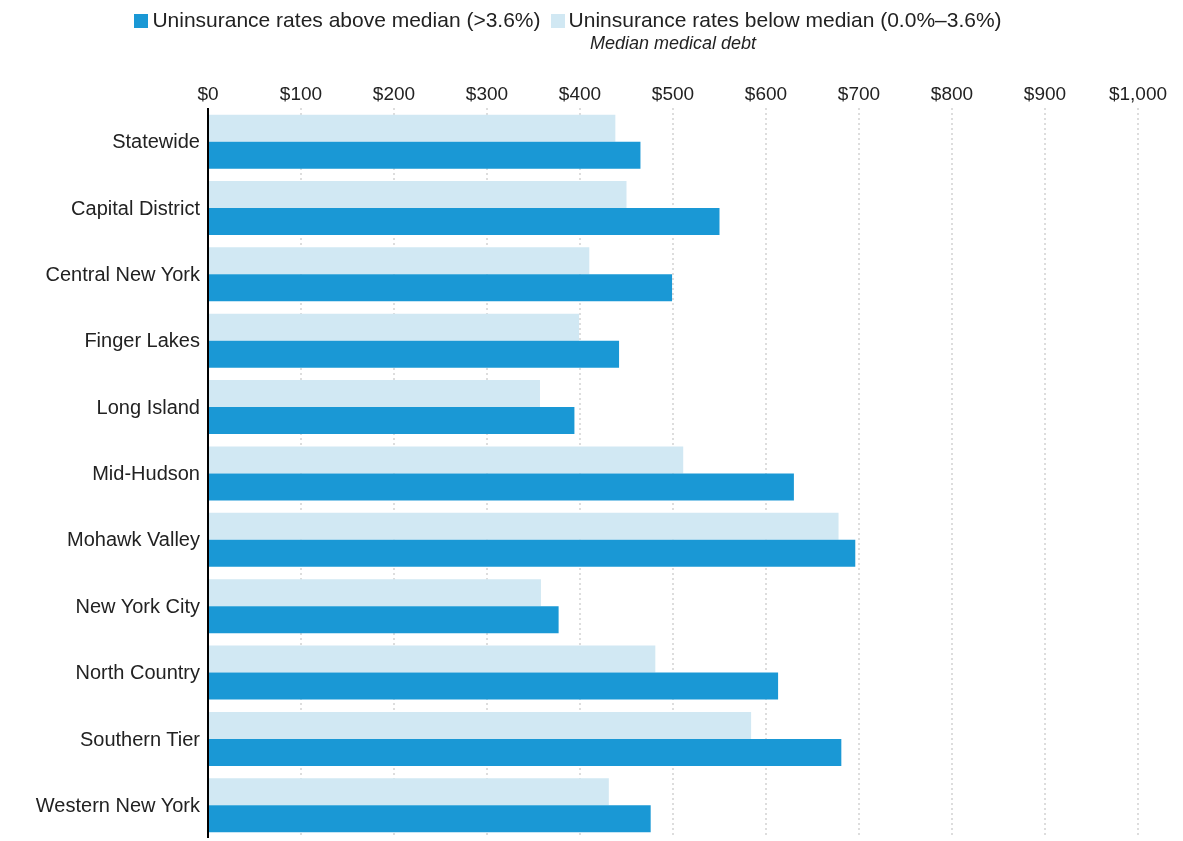 This screenshot has height=841, width=1183. I want to click on x-tick-label: $200, so click(394, 93).